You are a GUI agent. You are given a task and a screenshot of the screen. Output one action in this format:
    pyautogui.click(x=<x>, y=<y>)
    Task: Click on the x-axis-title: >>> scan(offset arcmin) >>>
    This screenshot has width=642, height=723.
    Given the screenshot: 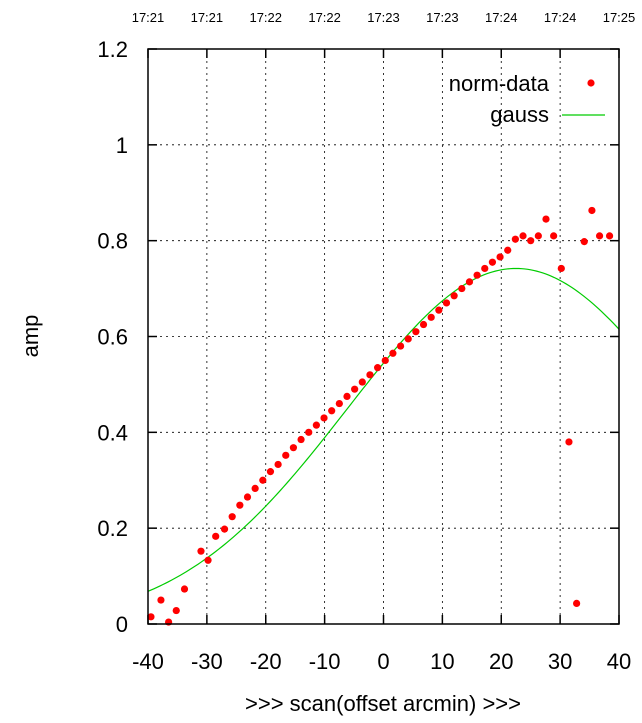 What is the action you would take?
    pyautogui.click(x=383, y=703)
    